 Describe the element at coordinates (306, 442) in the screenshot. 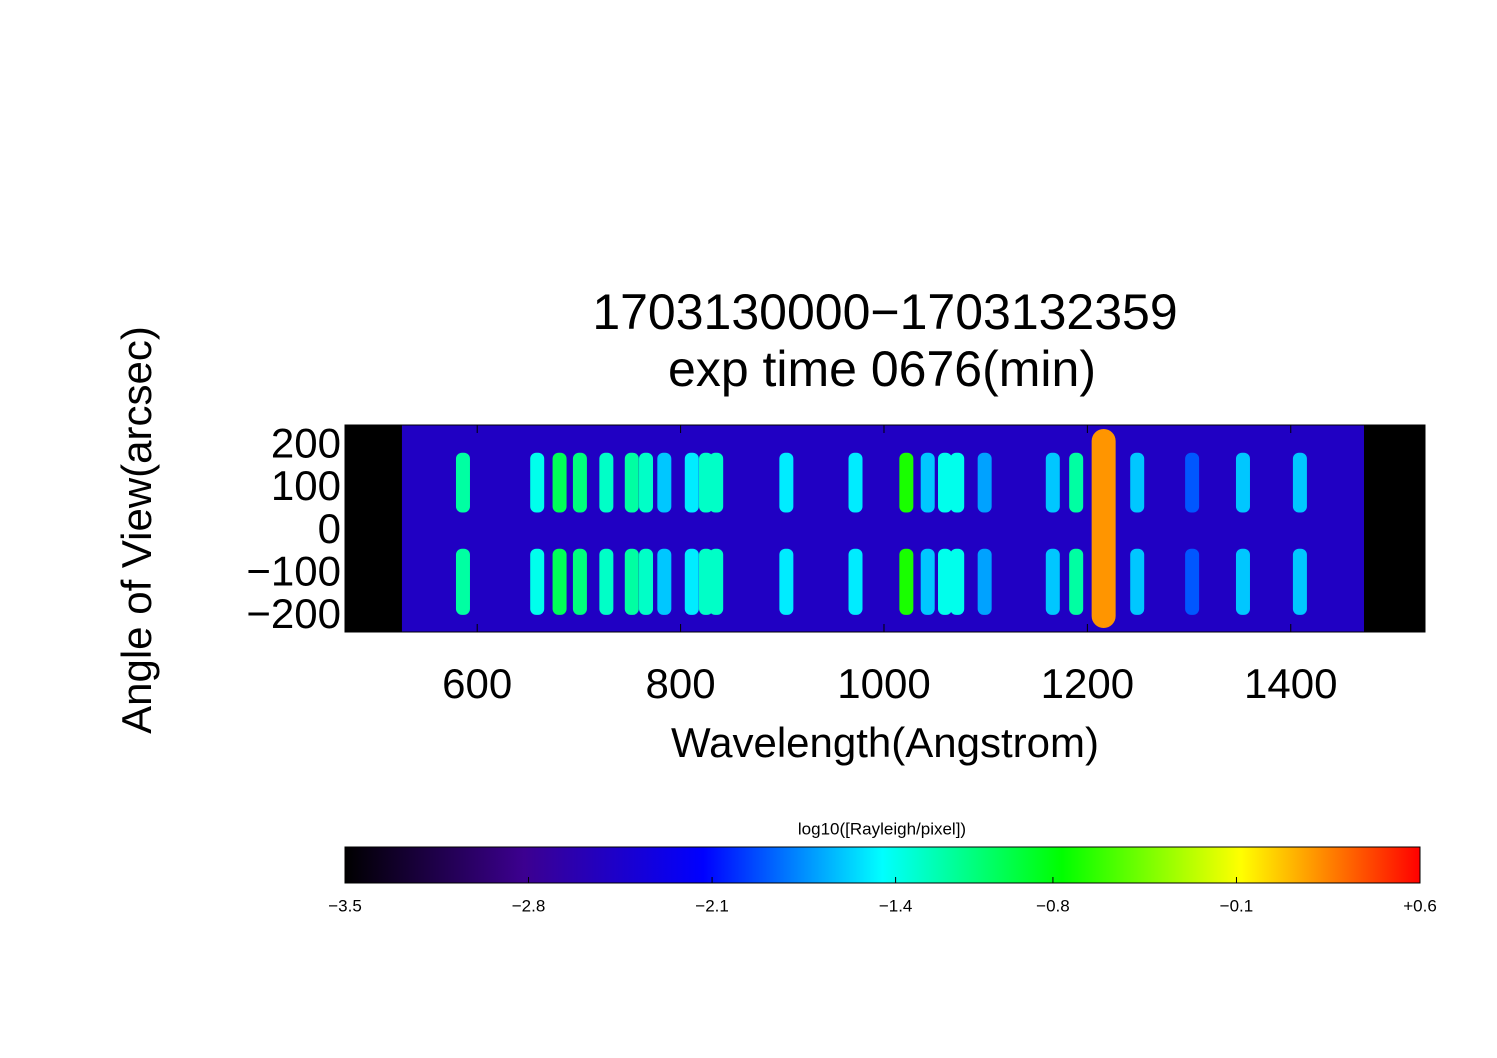

I see `y-tick-label: 200` at that location.